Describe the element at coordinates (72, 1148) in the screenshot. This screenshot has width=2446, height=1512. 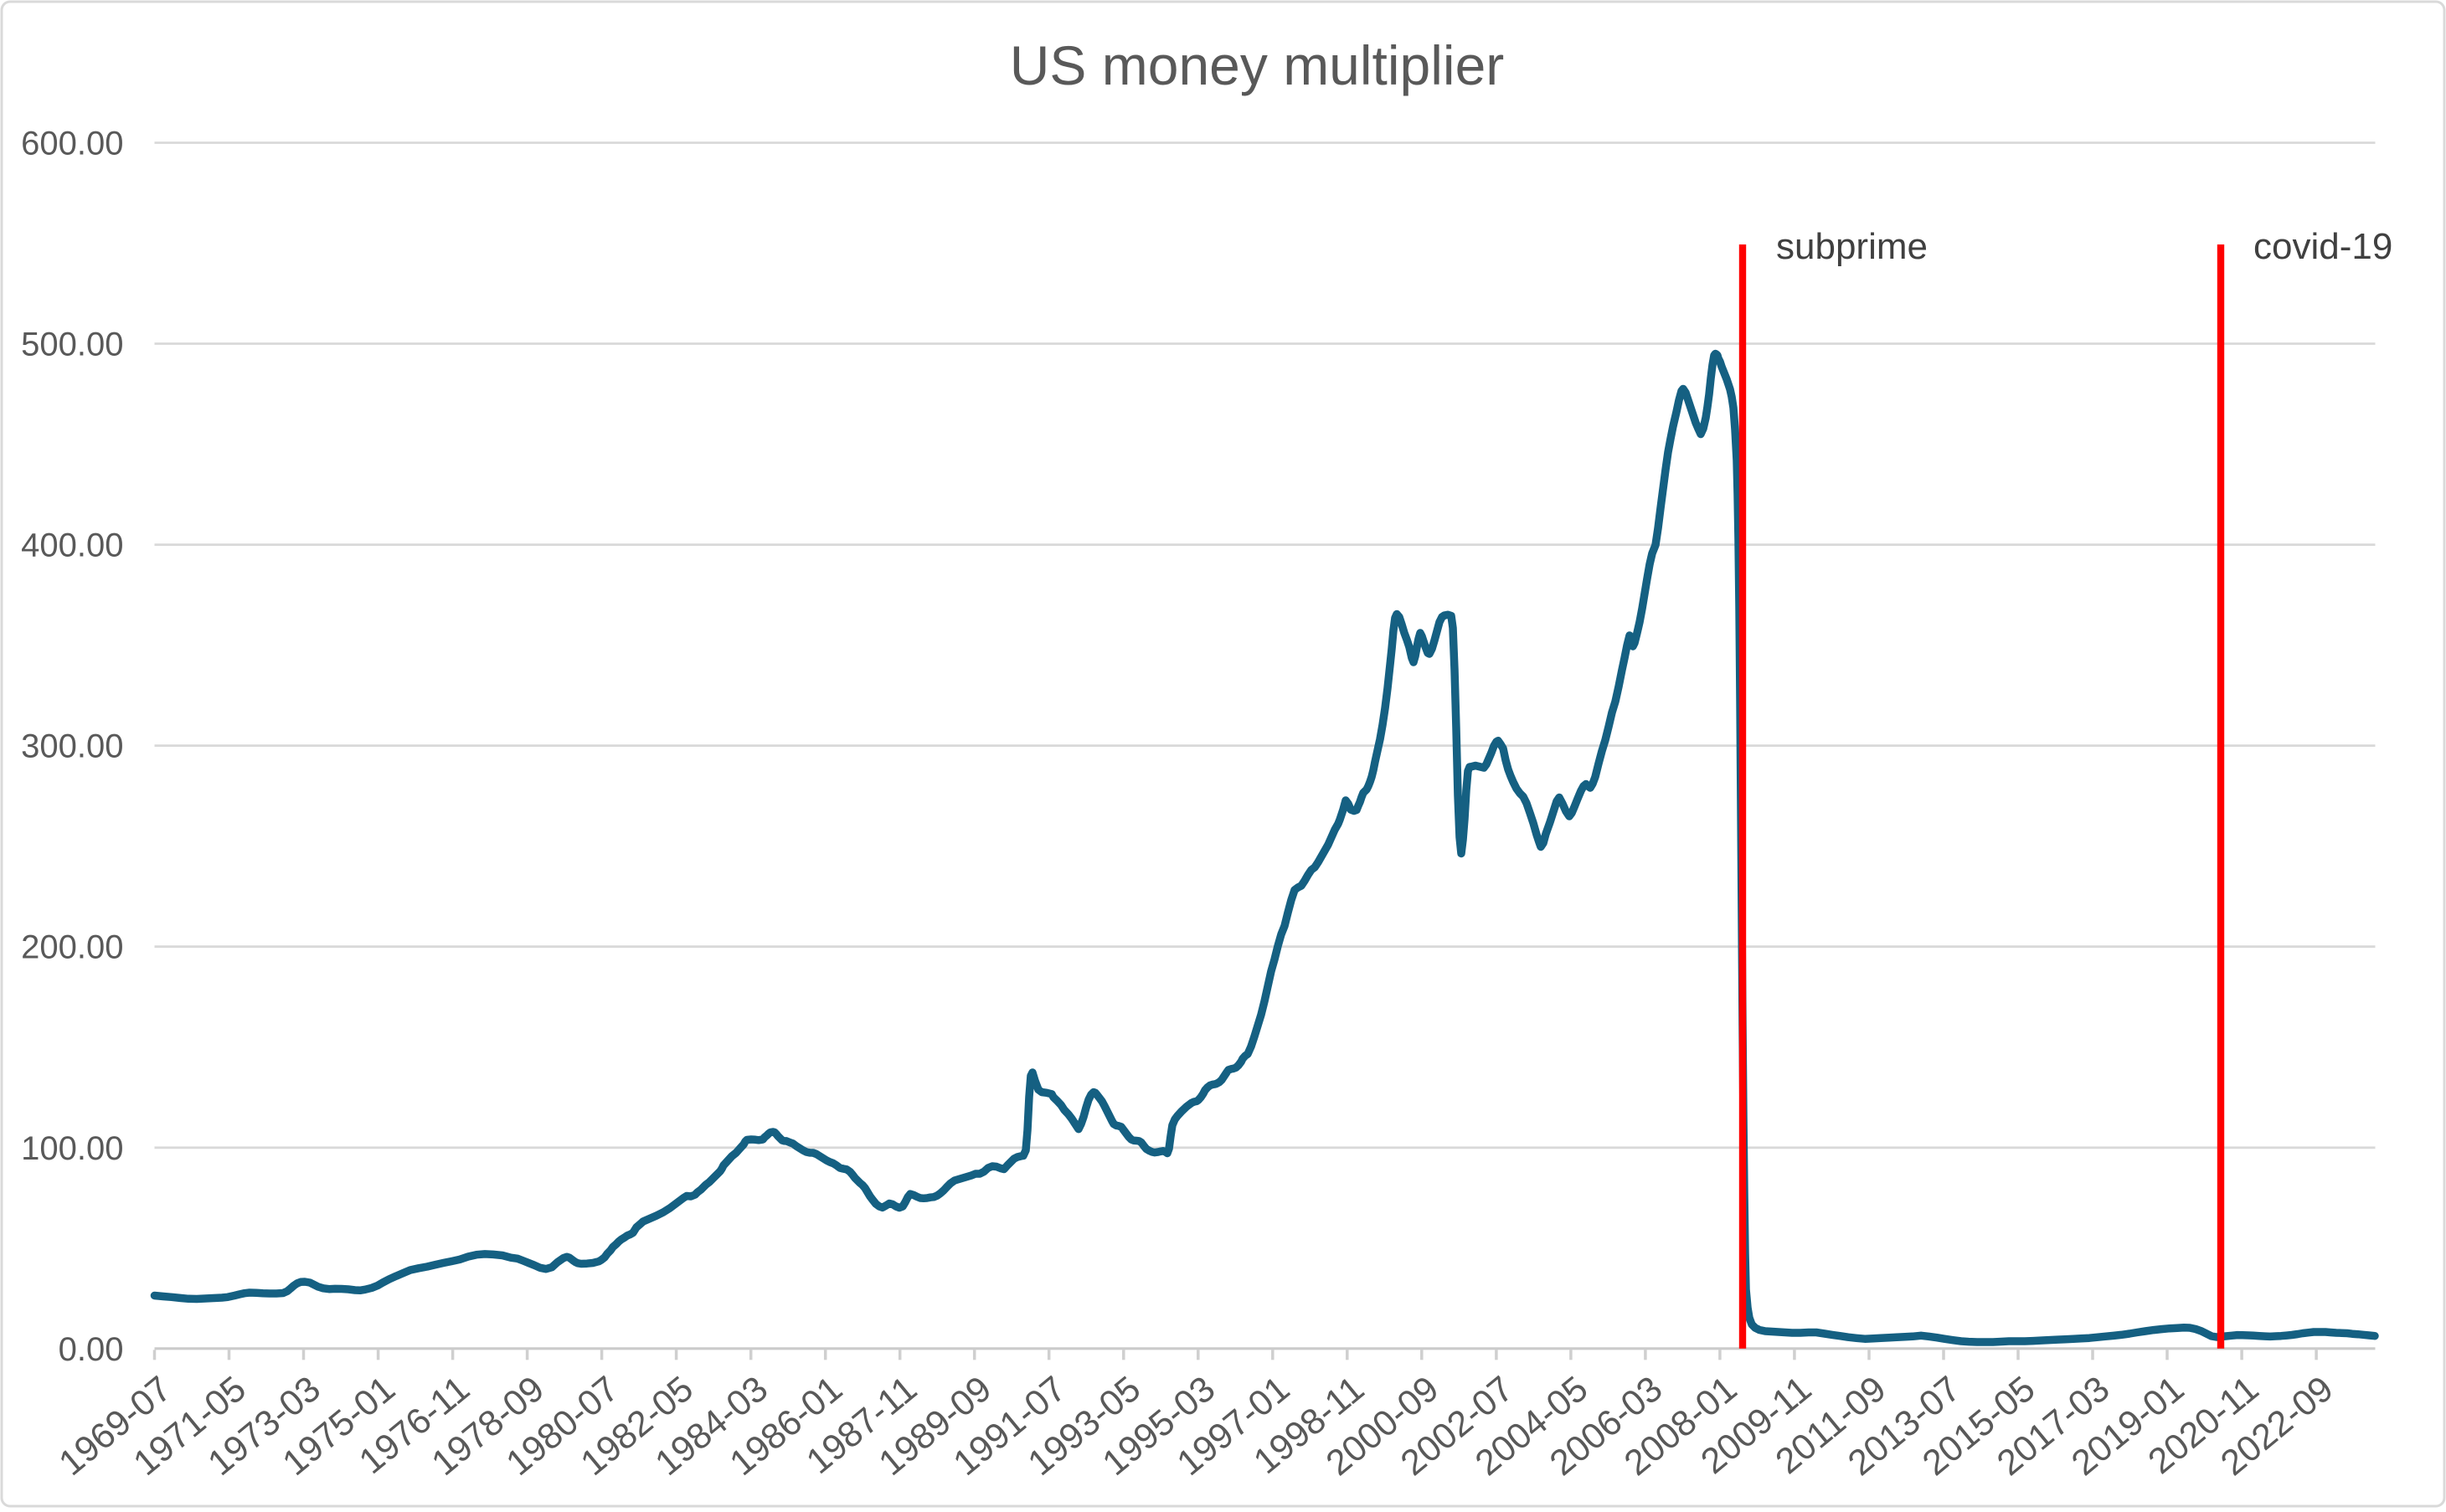
I see `svg-text: 100.00` at that location.